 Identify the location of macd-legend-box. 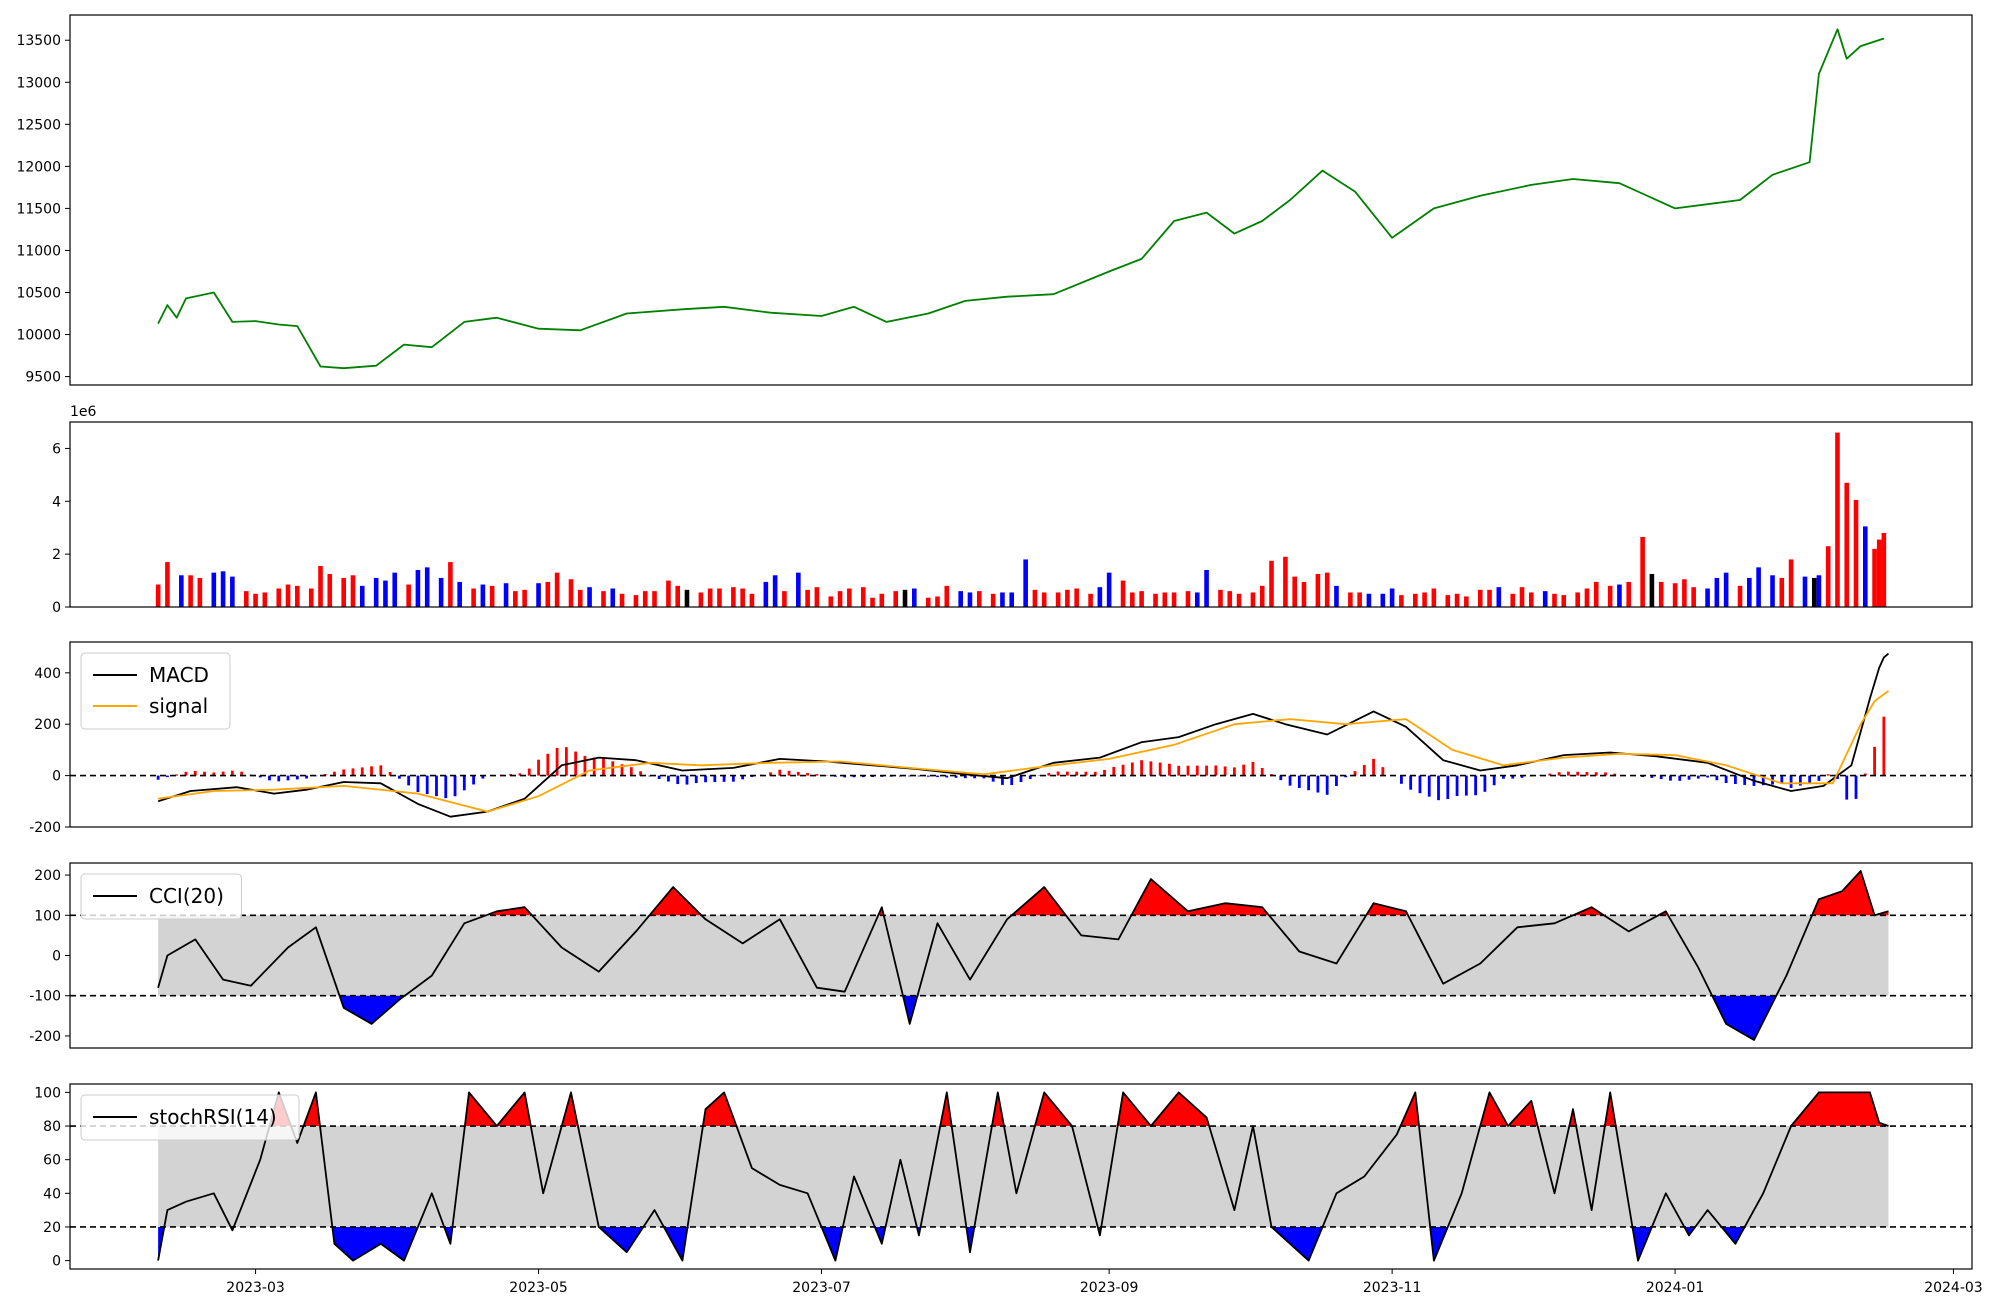
(155, 691).